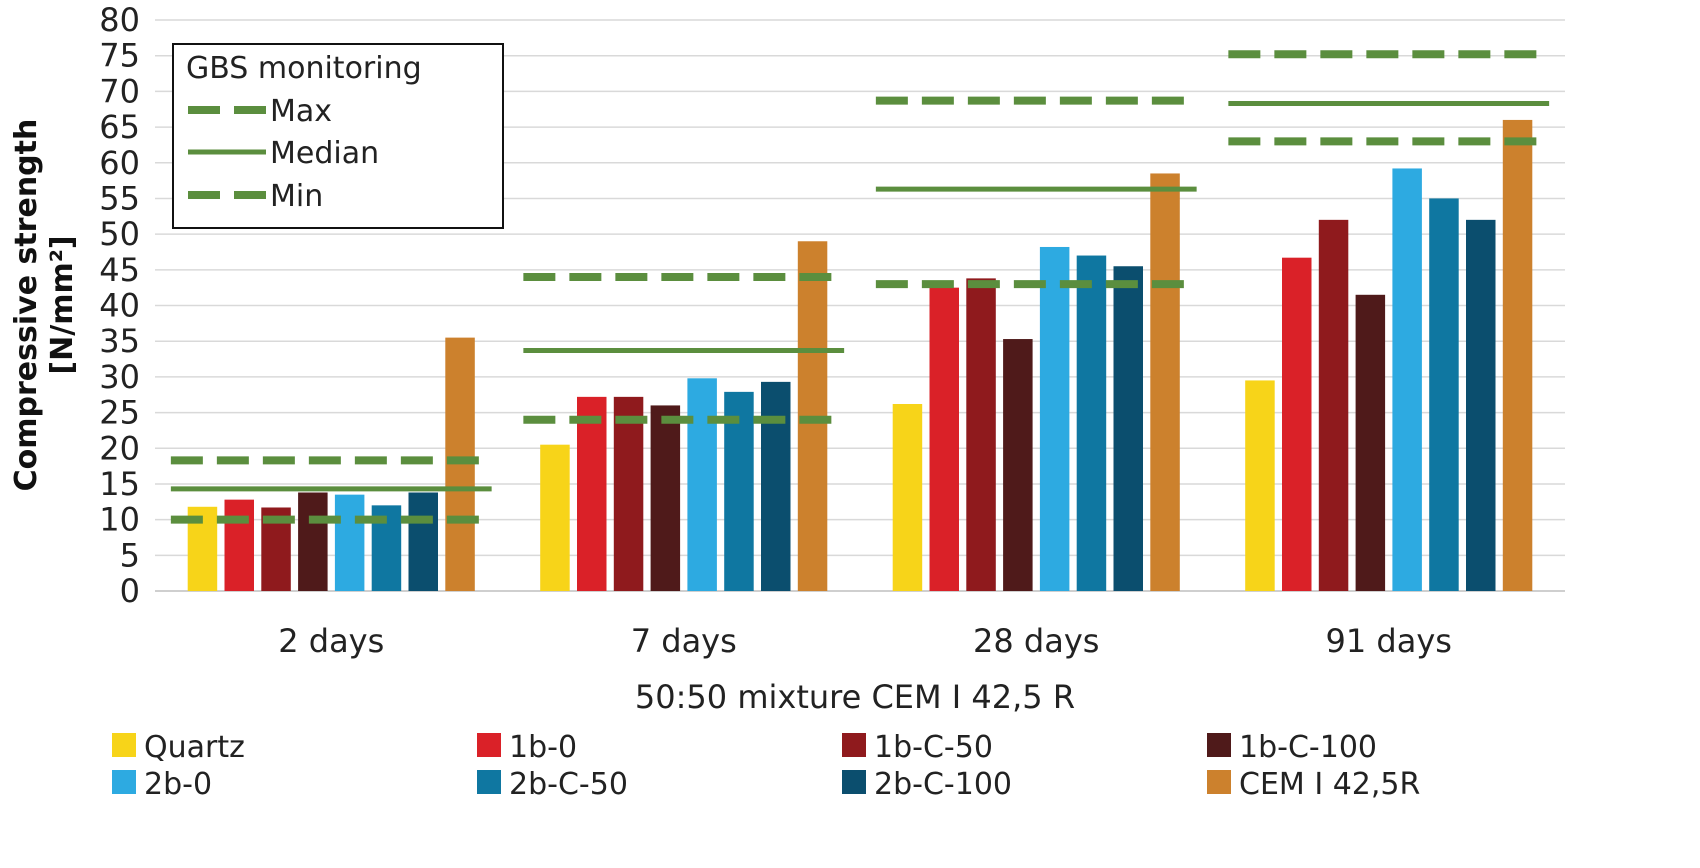 The width and height of the screenshot is (1700, 868). What do you see at coordinates (855, 697) in the screenshot?
I see `x-axis-label: 50:50 mixture CEM I 42,5 R` at bounding box center [855, 697].